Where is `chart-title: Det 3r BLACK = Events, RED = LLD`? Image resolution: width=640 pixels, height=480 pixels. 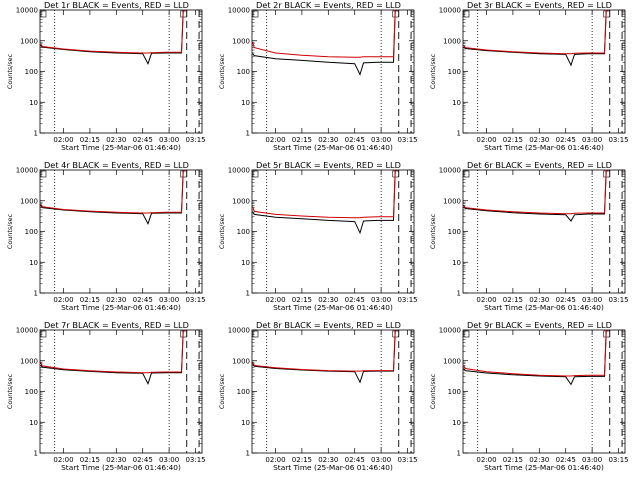
chart-title: Det 3r BLACK = Events, RED = LLD is located at coordinates (539, 5).